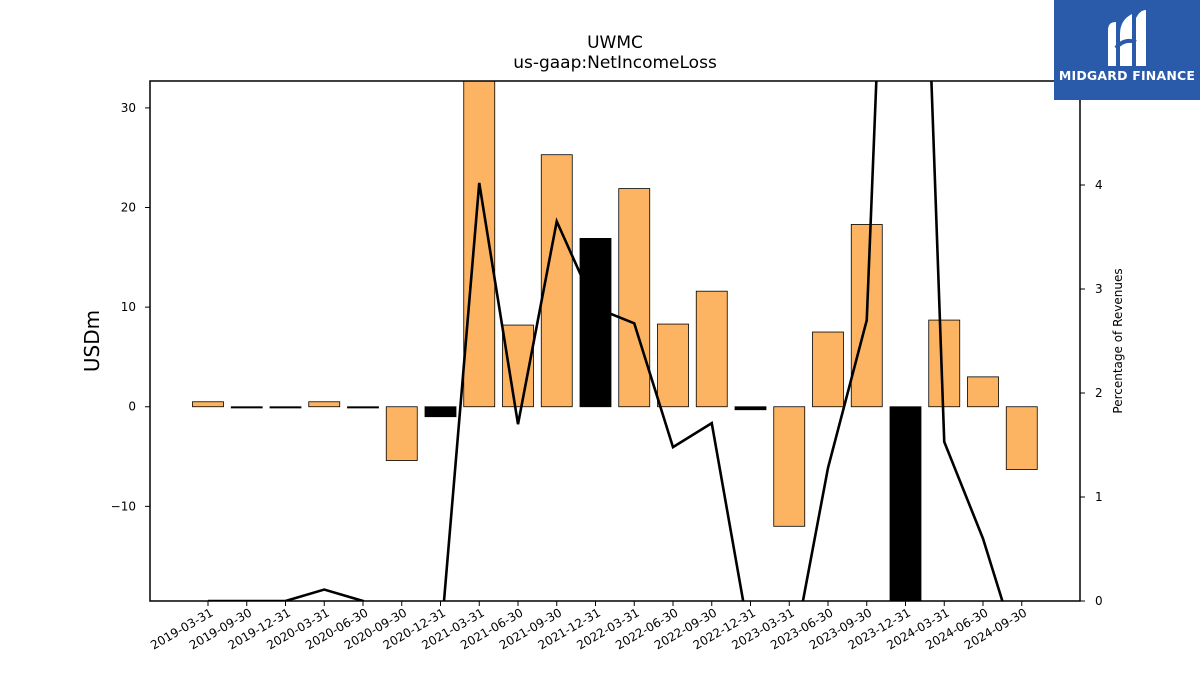  Describe the element at coordinates (1118, 340) in the screenshot. I see `y2-axis-label: Percentage of Revenues` at that location.